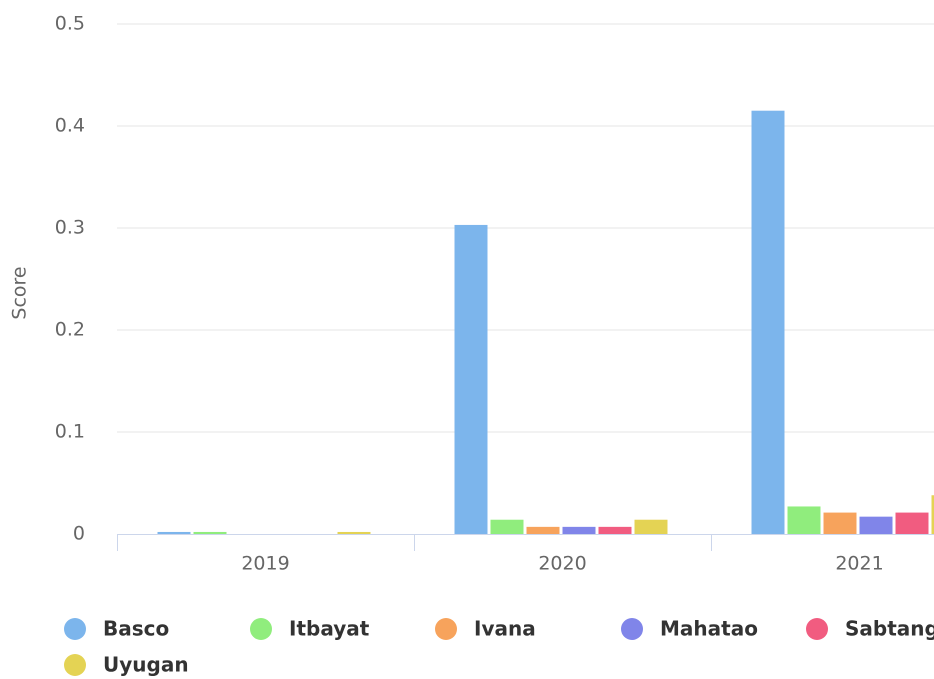 Image resolution: width=934 pixels, height=679 pixels. Describe the element at coordinates (20, 292) in the screenshot. I see `y-axis-label: Score` at that location.